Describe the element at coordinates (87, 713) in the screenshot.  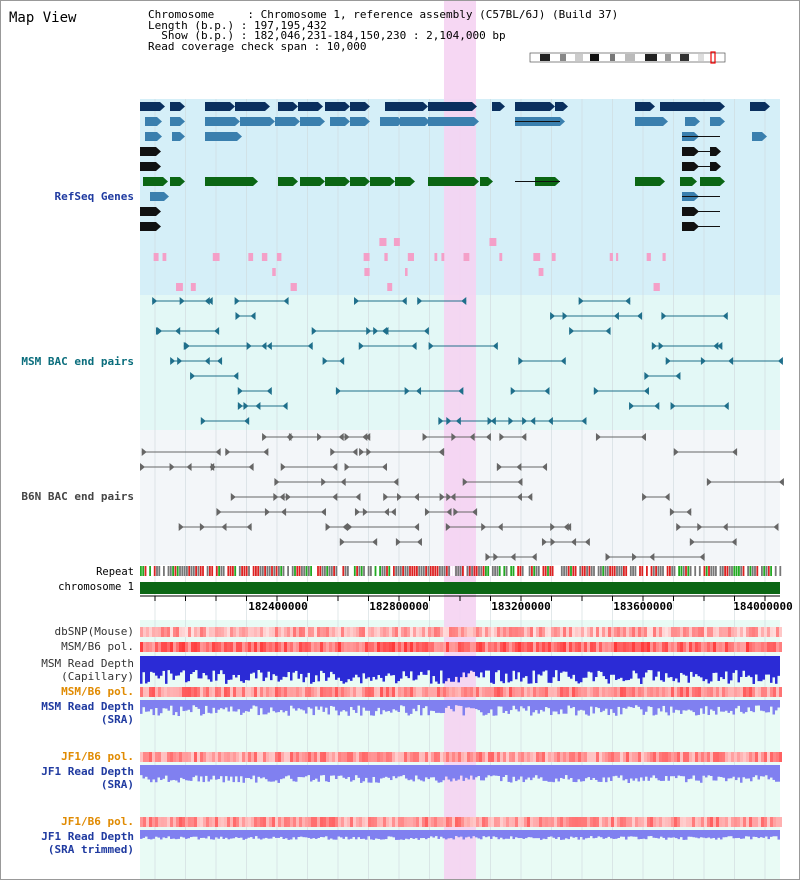
I see `track-label-msm-depth-sra: MSM Read Depth (SRA)` at that location.